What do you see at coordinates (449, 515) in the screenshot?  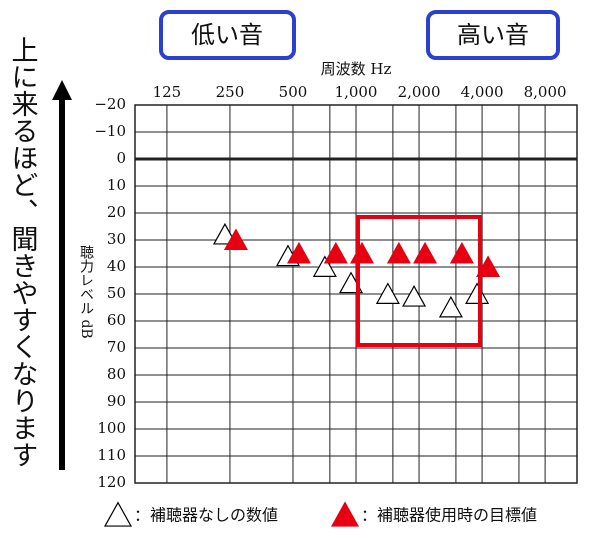 I see `legend-label: ：補聴器使用時の目標値` at bounding box center [449, 515].